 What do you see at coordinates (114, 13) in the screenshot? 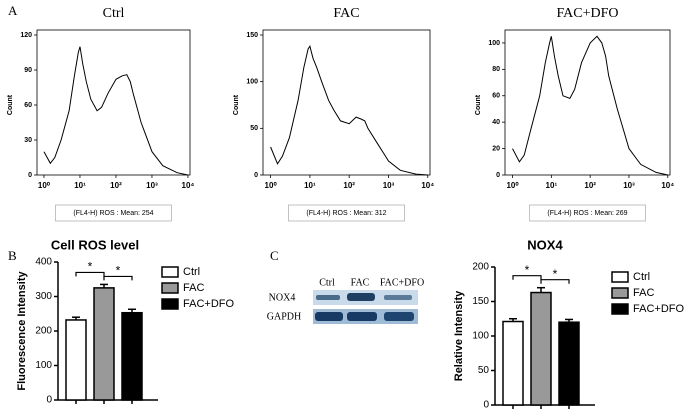
I see `chart-title: Ctrl` at bounding box center [114, 13].